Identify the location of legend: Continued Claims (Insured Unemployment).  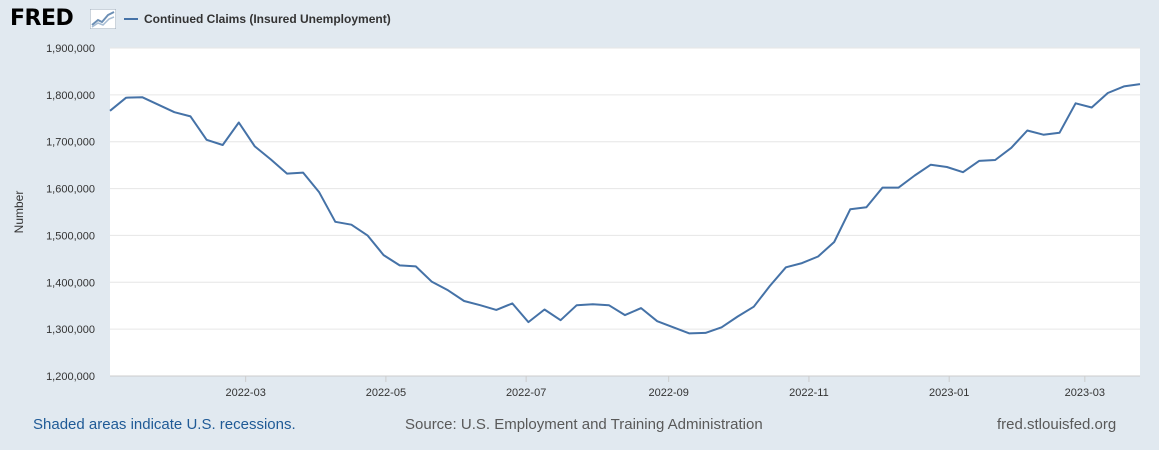
(257, 19).